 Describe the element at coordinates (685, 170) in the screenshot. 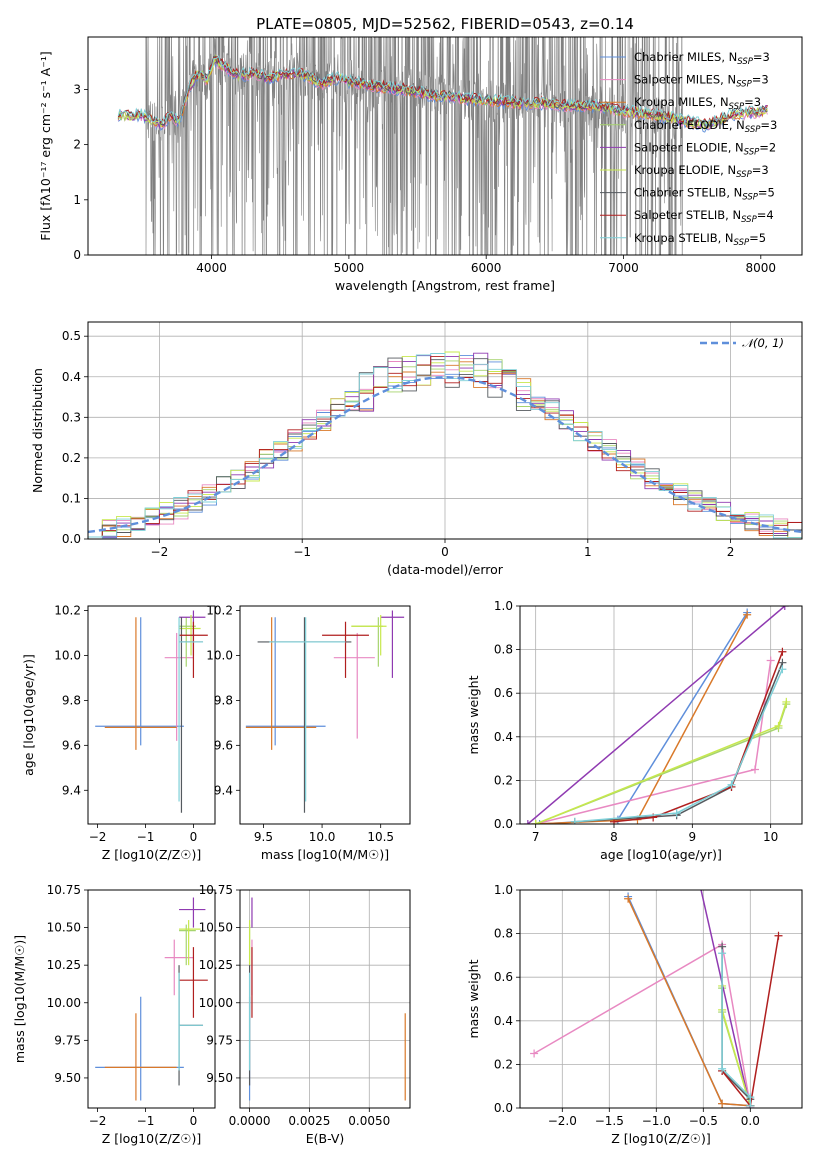

I see `legend-label-main: Kroupa ELODIE, N` at that location.